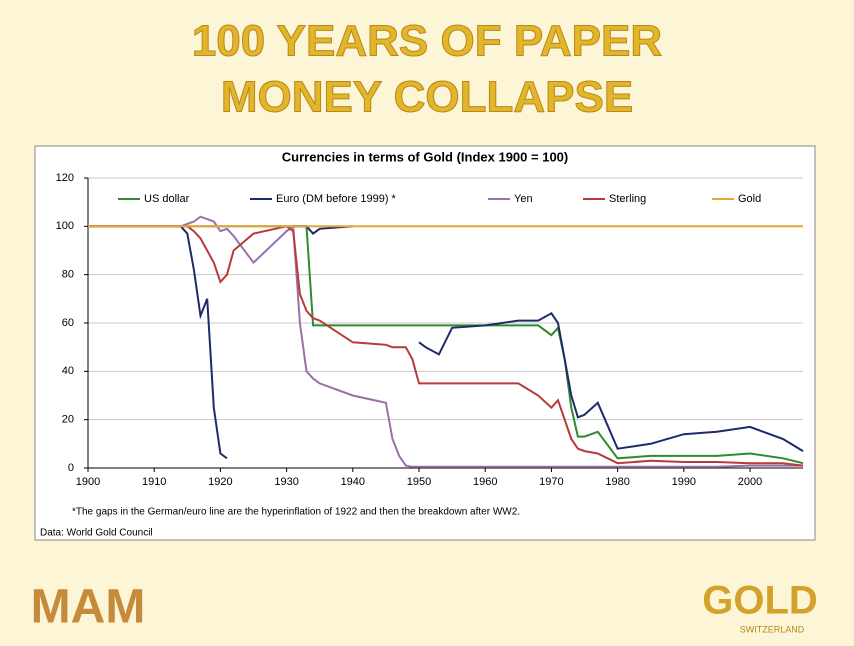 Image resolution: width=854 pixels, height=646 pixels. I want to click on x-tick-label: 1970, so click(551, 482).